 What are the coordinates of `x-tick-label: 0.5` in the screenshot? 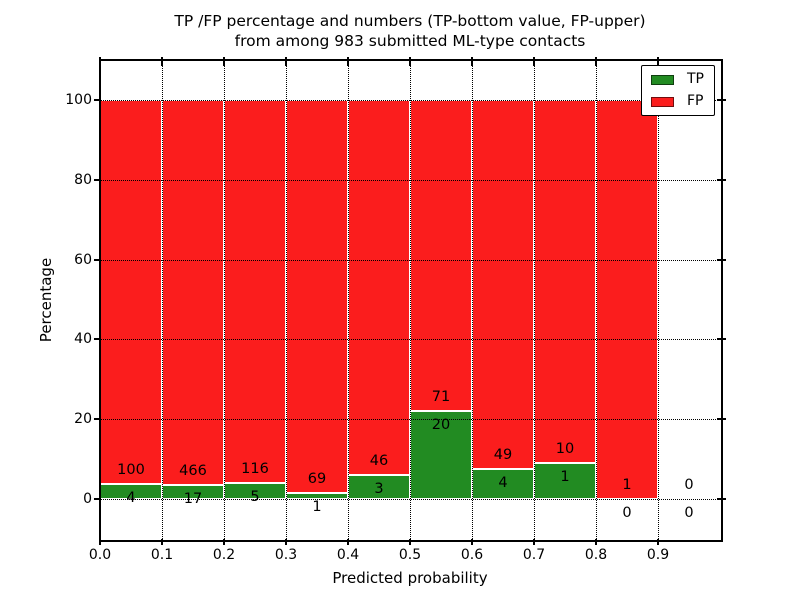 It's located at (410, 555).